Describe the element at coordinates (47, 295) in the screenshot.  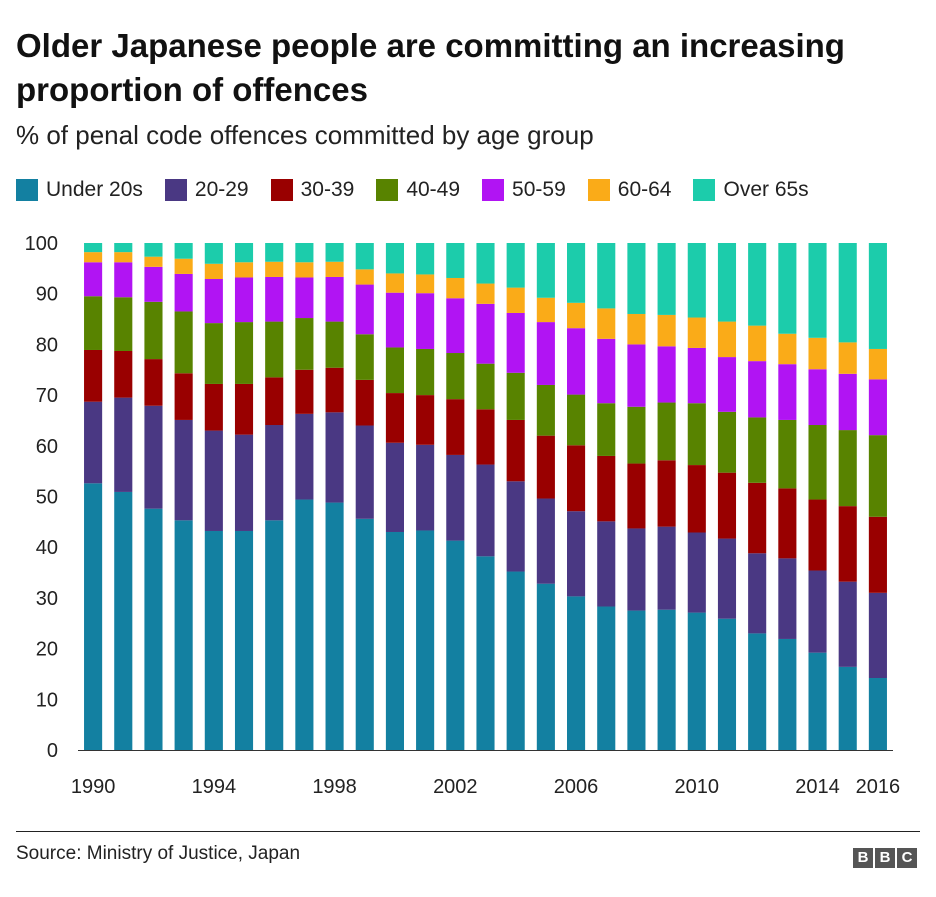
I see `y-tick-label: 90` at that location.